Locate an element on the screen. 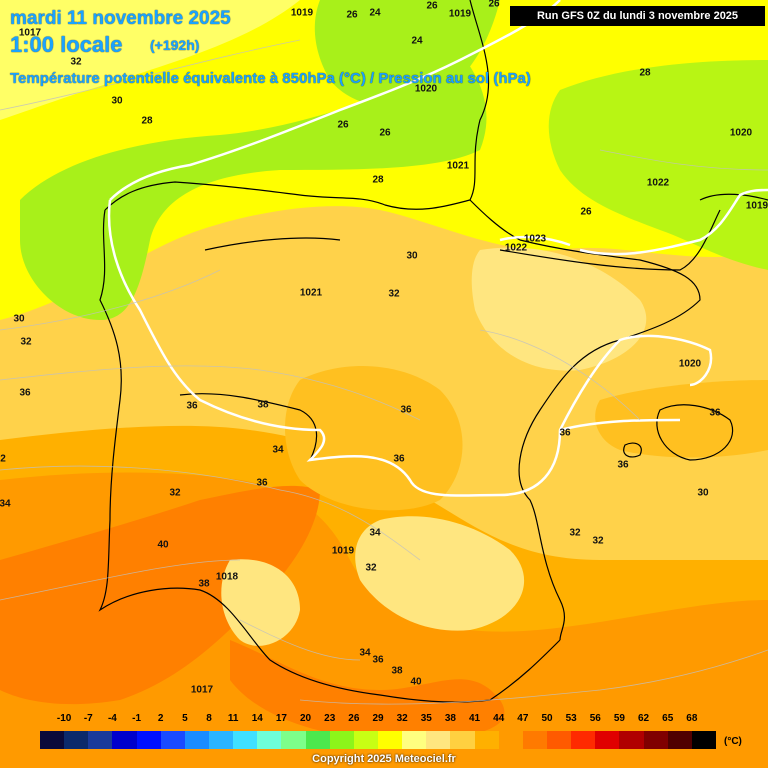 The width and height of the screenshot is (768, 768). theta-e-label: 2 is located at coordinates (3, 459).